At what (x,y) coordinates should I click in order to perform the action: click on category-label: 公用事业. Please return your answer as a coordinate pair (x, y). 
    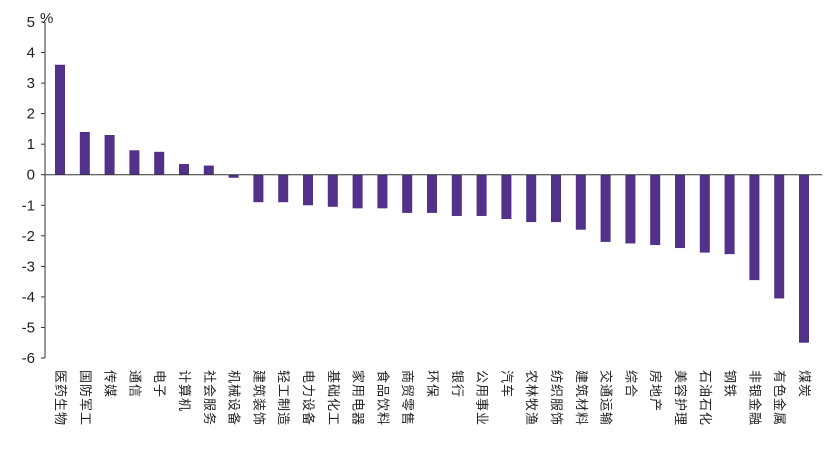
    Looking at the image, I should click on (481, 398).